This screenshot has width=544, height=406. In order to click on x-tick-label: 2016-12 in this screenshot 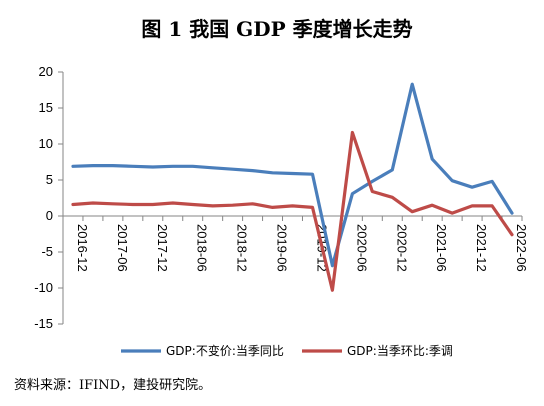, I will do `click(82, 248)`.